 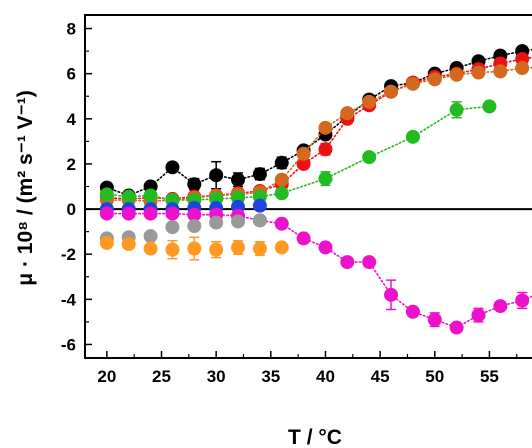 What do you see at coordinates (72, 119) in the screenshot?
I see `y-tick-label: 4` at bounding box center [72, 119].